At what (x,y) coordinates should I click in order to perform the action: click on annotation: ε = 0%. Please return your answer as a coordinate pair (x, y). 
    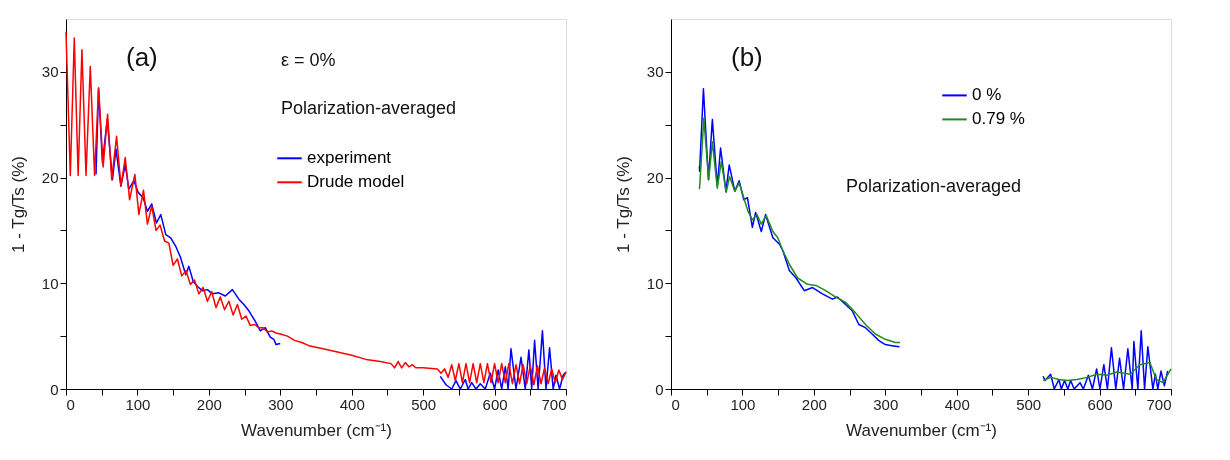
    Looking at the image, I should click on (308, 60).